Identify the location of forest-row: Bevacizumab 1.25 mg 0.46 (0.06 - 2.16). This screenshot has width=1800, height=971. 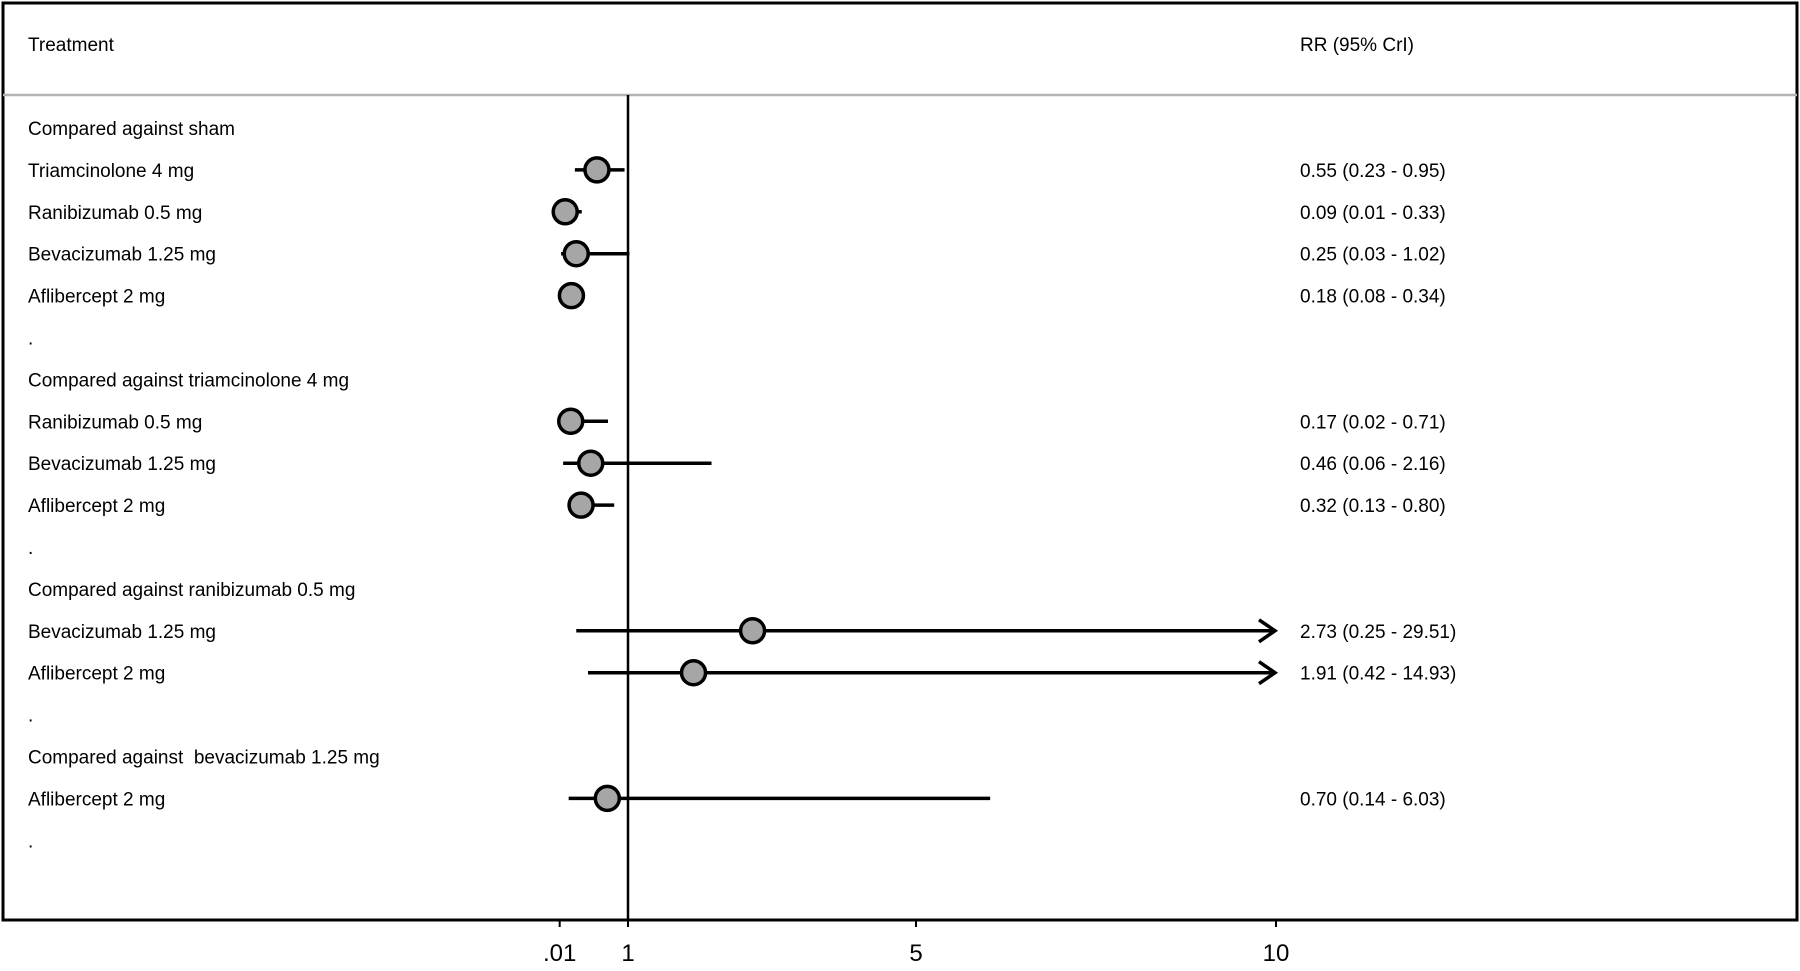
(737, 463).